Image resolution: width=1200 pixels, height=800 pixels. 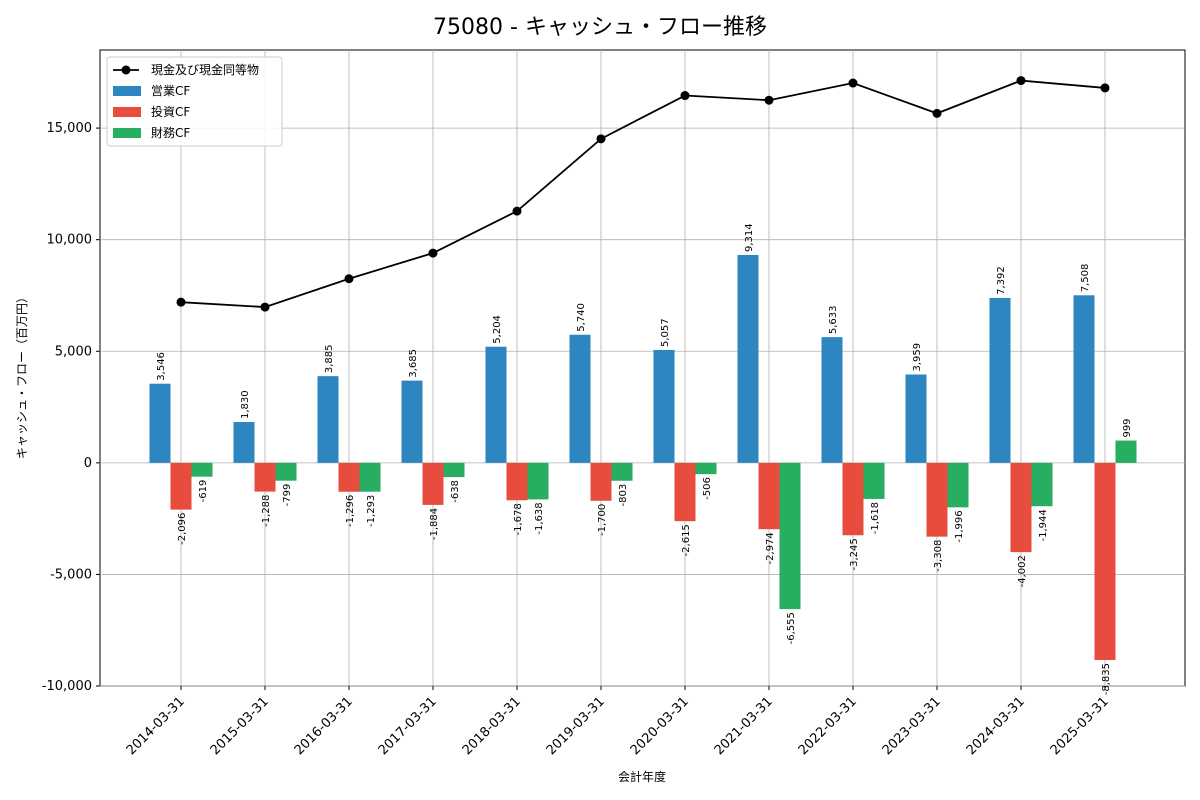 I want to click on y-tick-label: 0, so click(x=88, y=463).